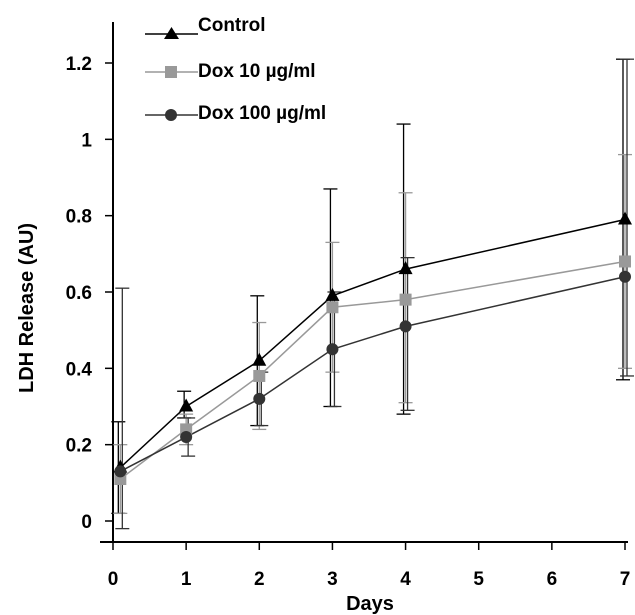 The height and width of the screenshot is (615, 635). Describe the element at coordinates (262, 113) in the screenshot. I see `legend-label-dox100: Dox 100 µg/ml` at that location.